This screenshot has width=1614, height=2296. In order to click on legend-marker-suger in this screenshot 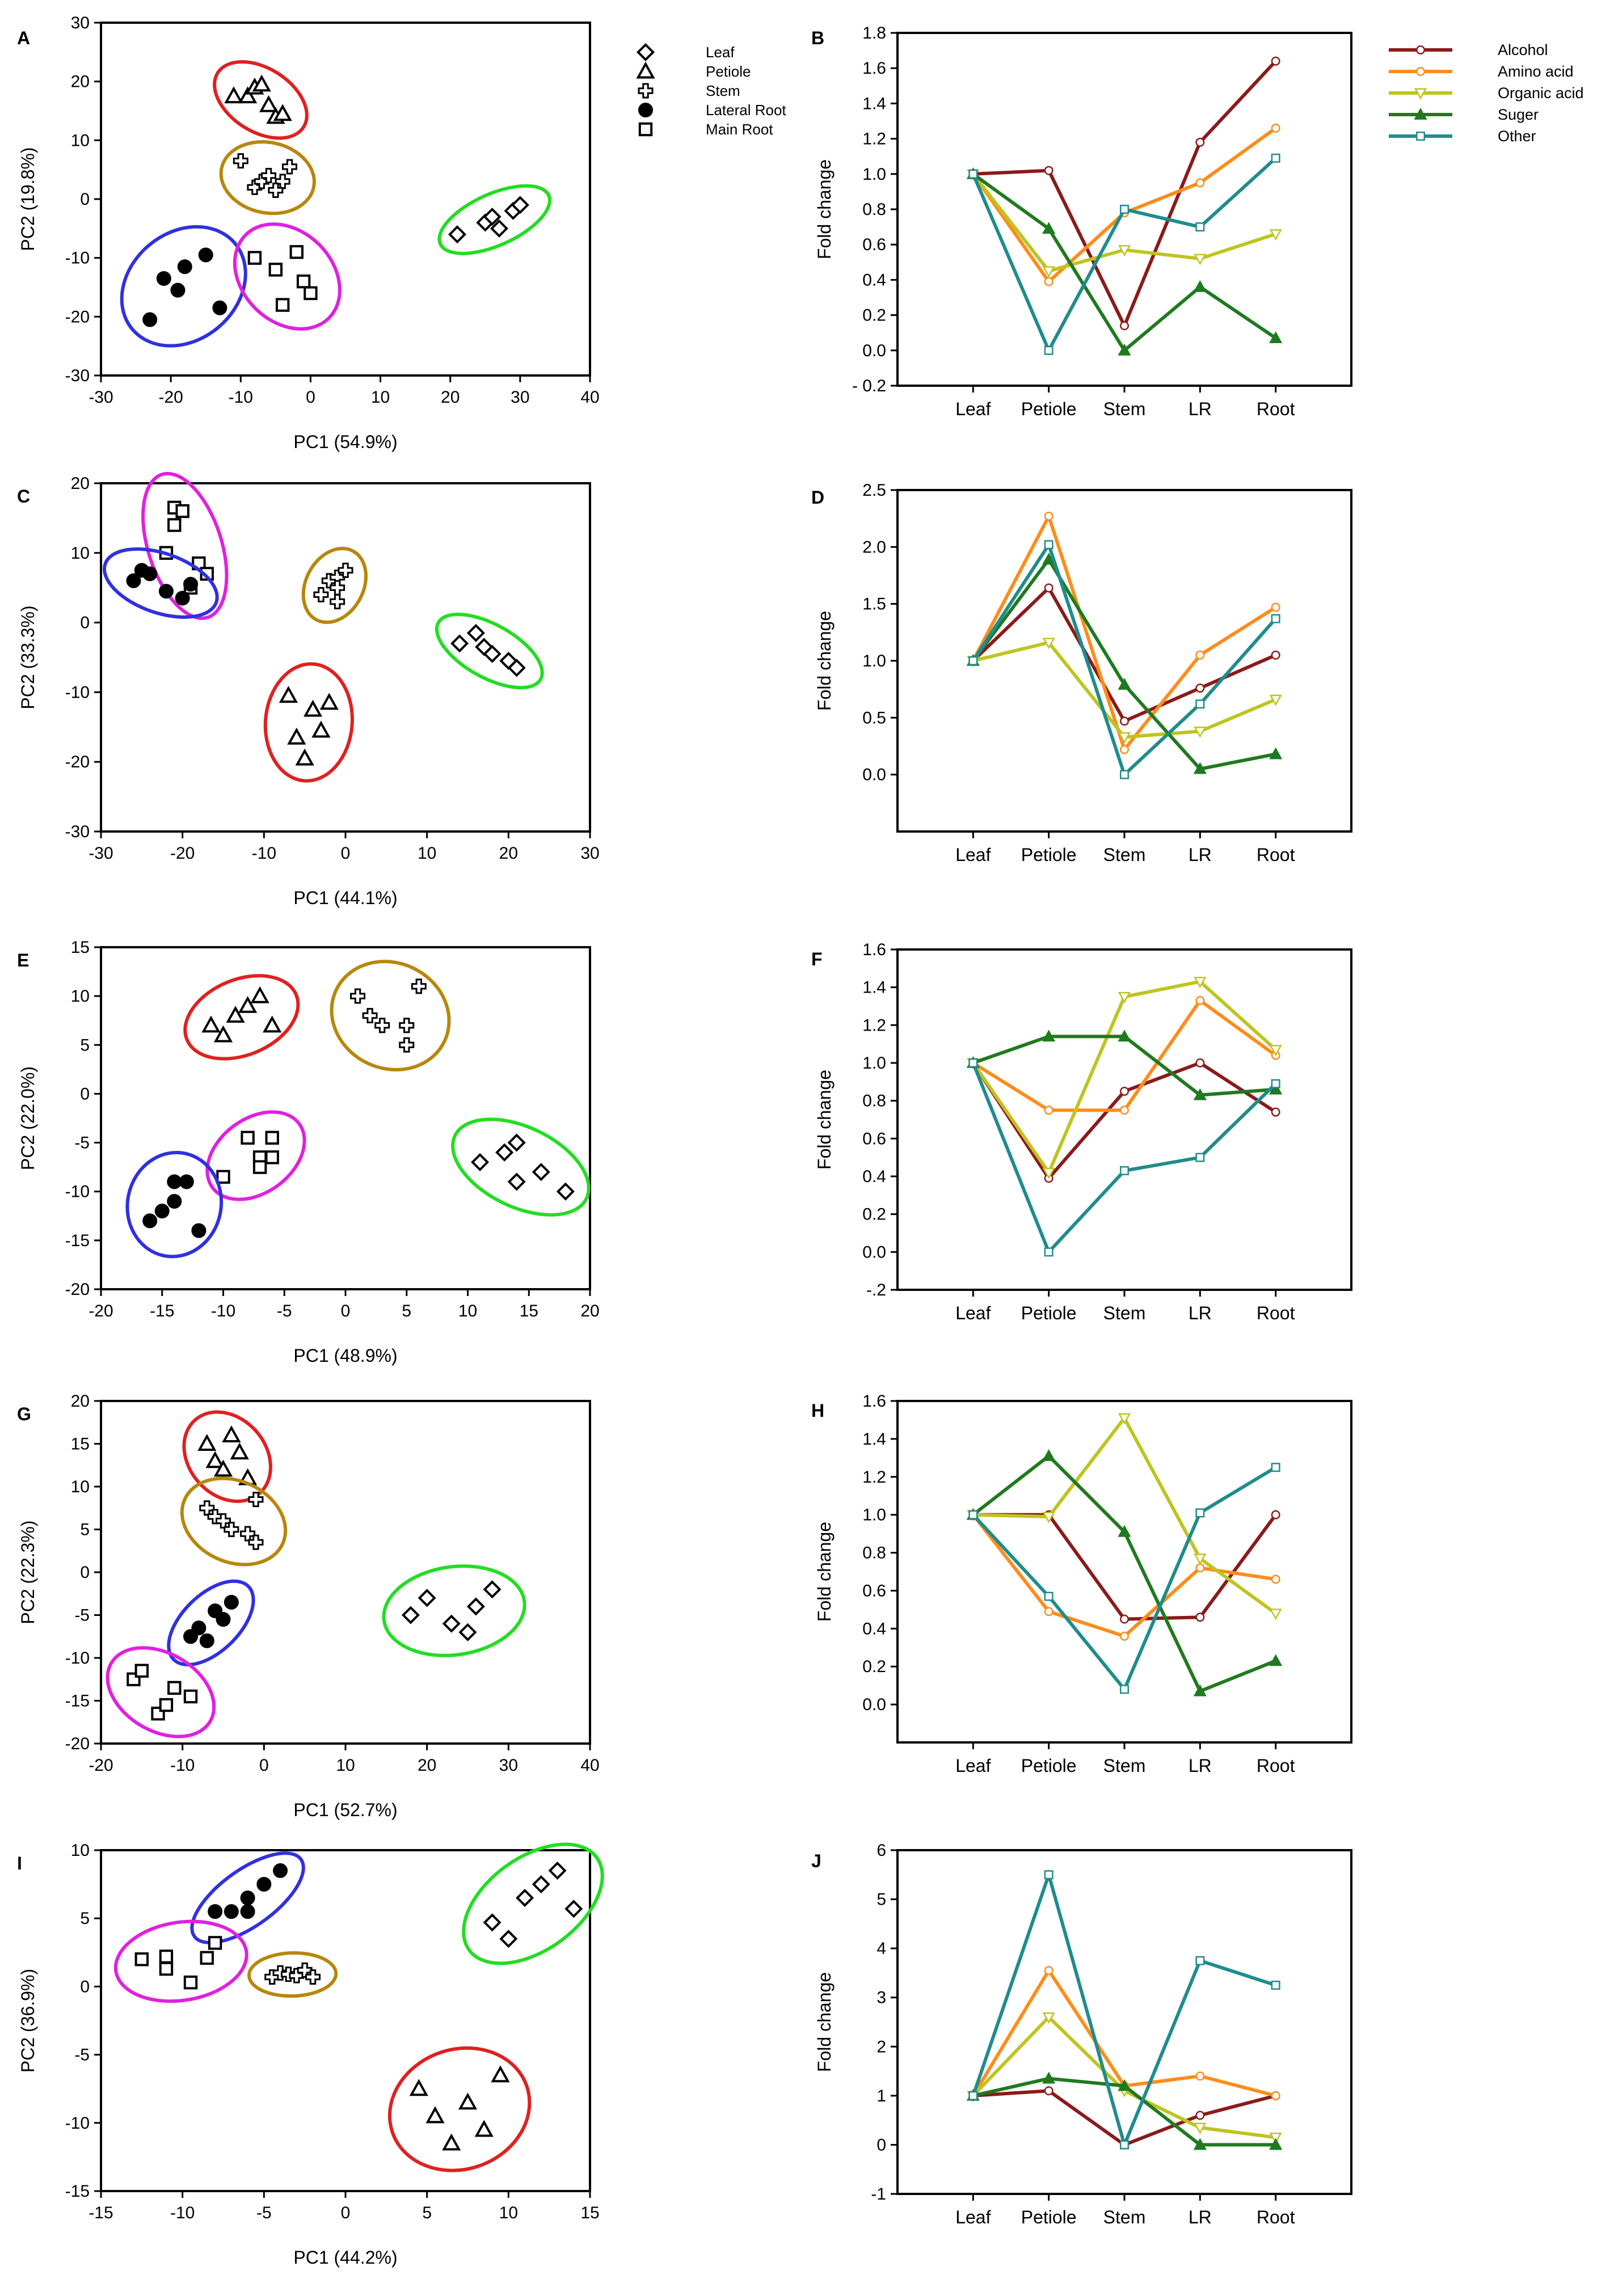, I will do `click(1420, 114)`.